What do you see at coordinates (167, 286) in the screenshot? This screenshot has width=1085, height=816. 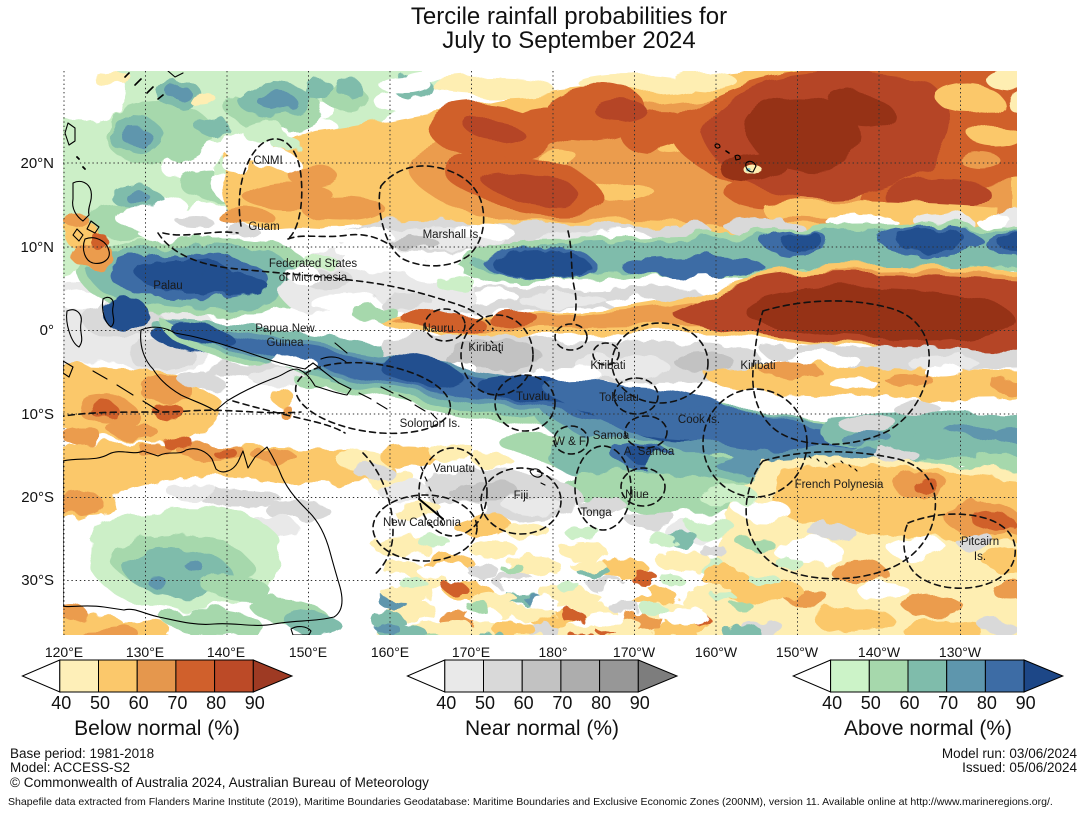 I see `svg-text: Palau` at bounding box center [167, 286].